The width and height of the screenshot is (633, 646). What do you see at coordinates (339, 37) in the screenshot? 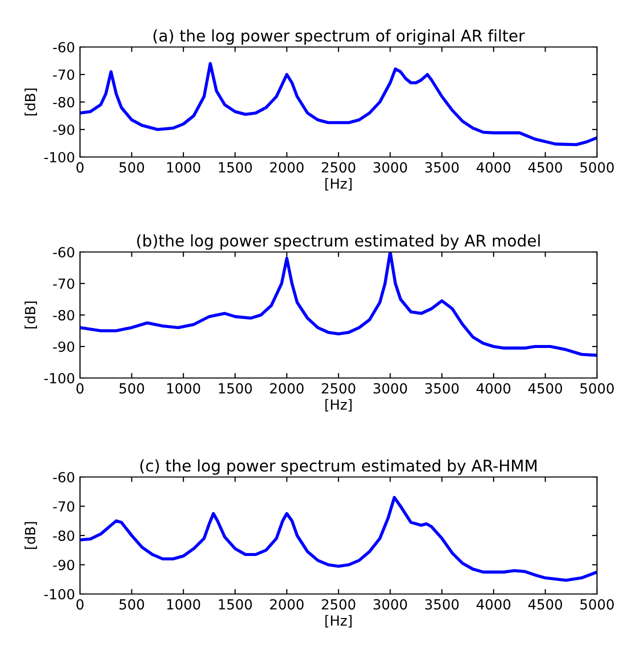
I see `chart-title: (a) the log power spectrum of original AR filter` at bounding box center [339, 37].